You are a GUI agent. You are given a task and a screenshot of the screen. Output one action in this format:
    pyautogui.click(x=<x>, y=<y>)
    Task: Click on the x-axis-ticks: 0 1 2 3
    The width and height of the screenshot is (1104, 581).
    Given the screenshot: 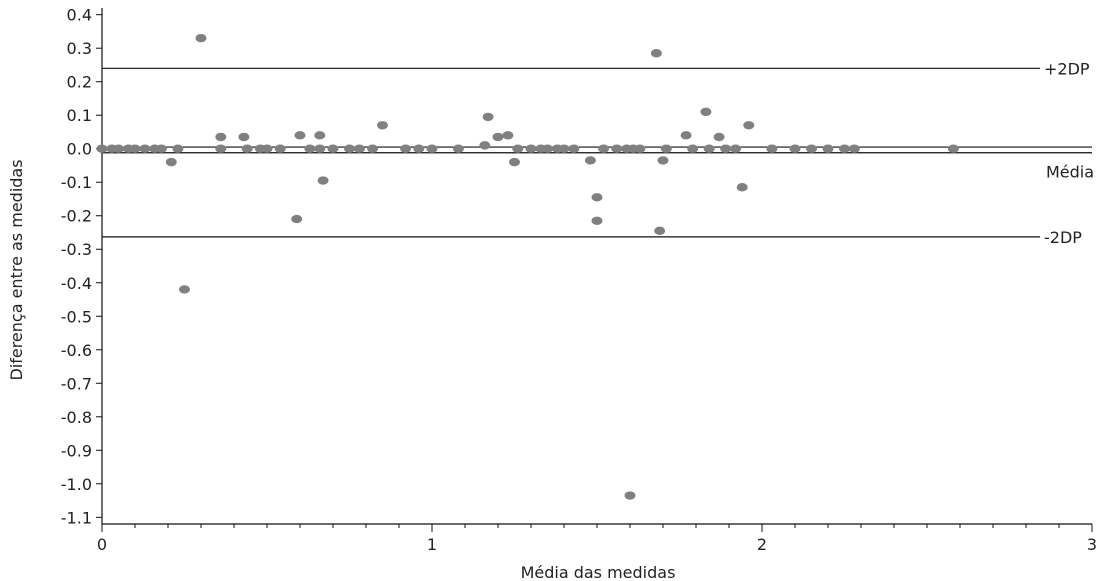 What is the action you would take?
    pyautogui.click(x=597, y=539)
    